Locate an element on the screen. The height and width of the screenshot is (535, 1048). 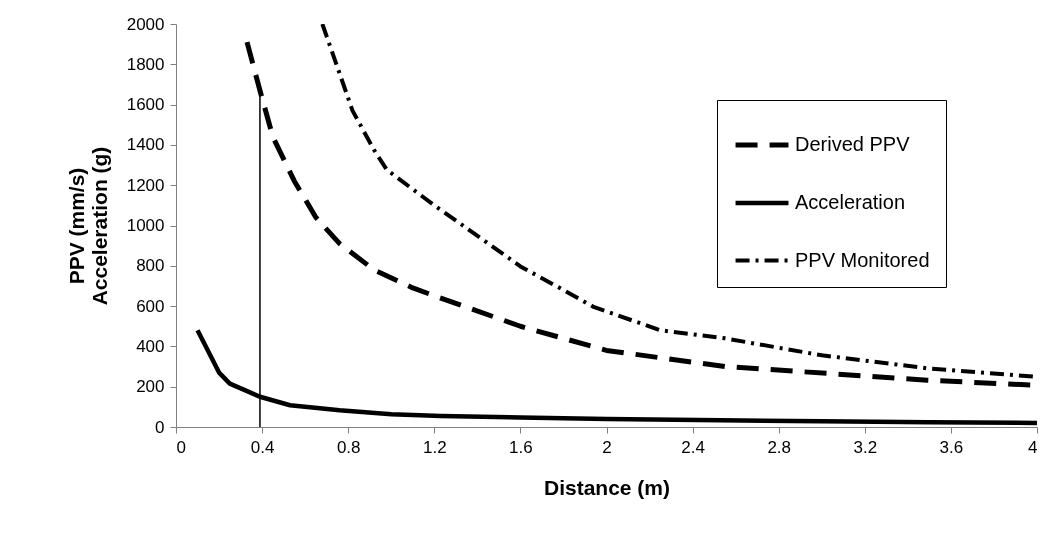
y-tick-label: 1400 is located at coordinates (145, 145).